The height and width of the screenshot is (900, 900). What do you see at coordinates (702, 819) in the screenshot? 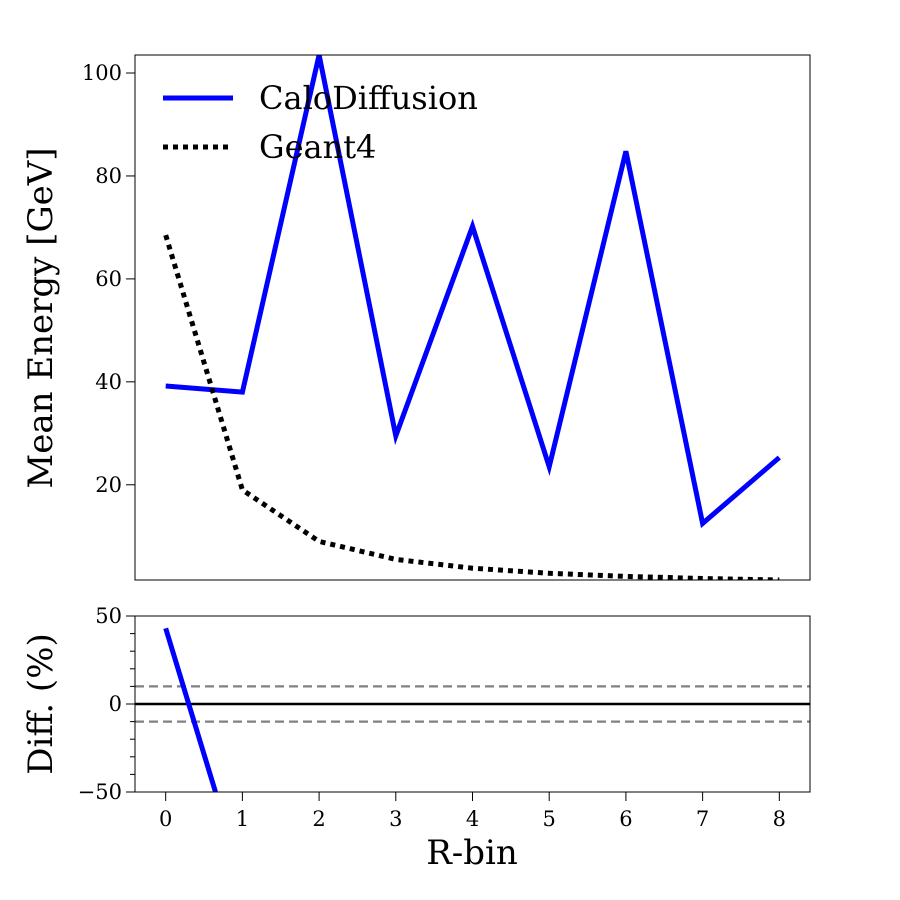
I see `x-tick-label: 7` at bounding box center [702, 819].